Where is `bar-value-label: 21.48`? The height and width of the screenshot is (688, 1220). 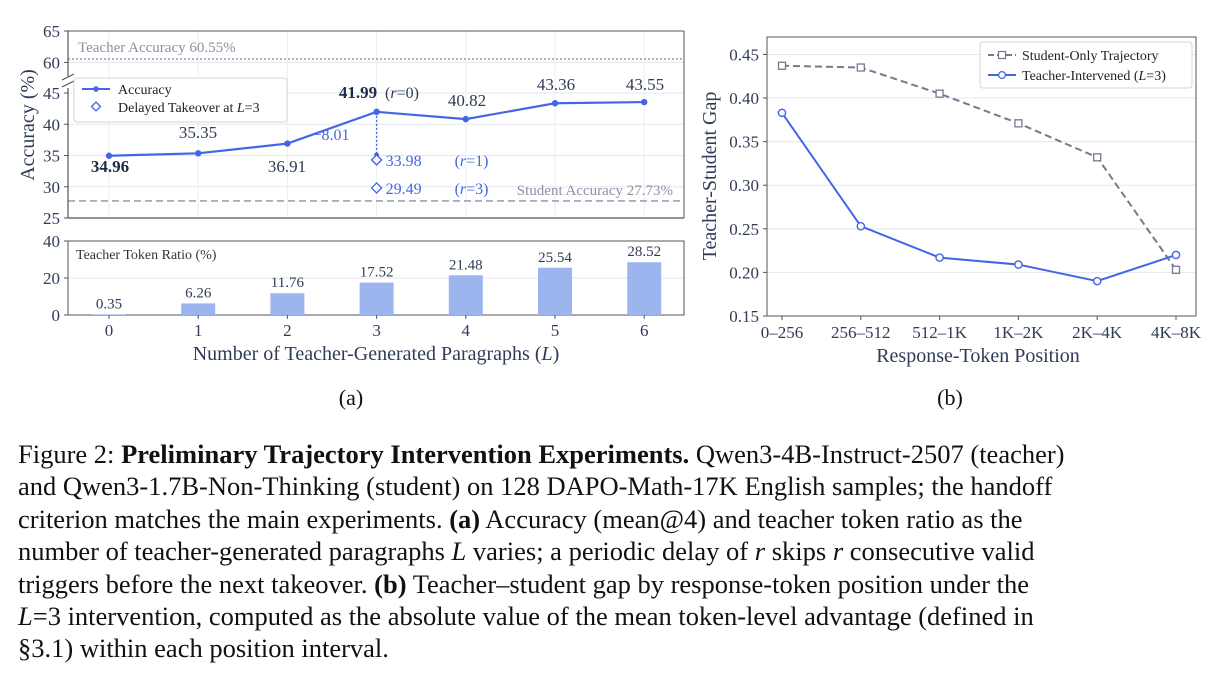
bar-value-label: 21.48 is located at coordinates (466, 265).